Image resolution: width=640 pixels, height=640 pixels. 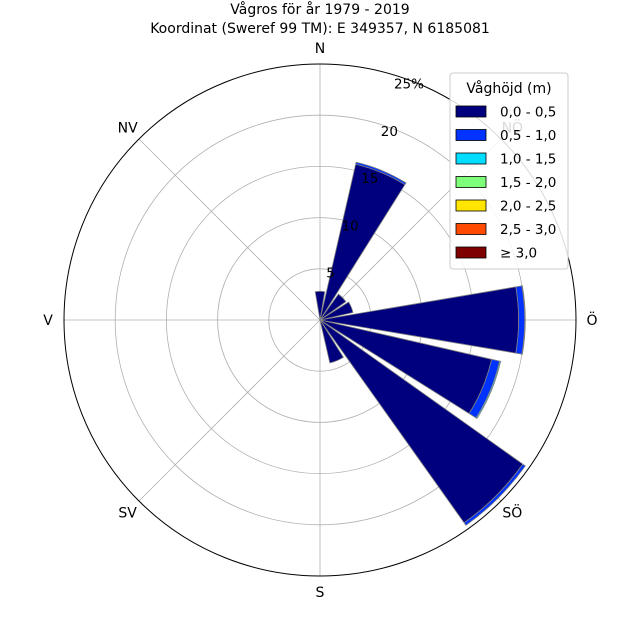 What do you see at coordinates (362, 242) in the screenshot?
I see `wedge-NNÖ-bin-0` at bounding box center [362, 242].